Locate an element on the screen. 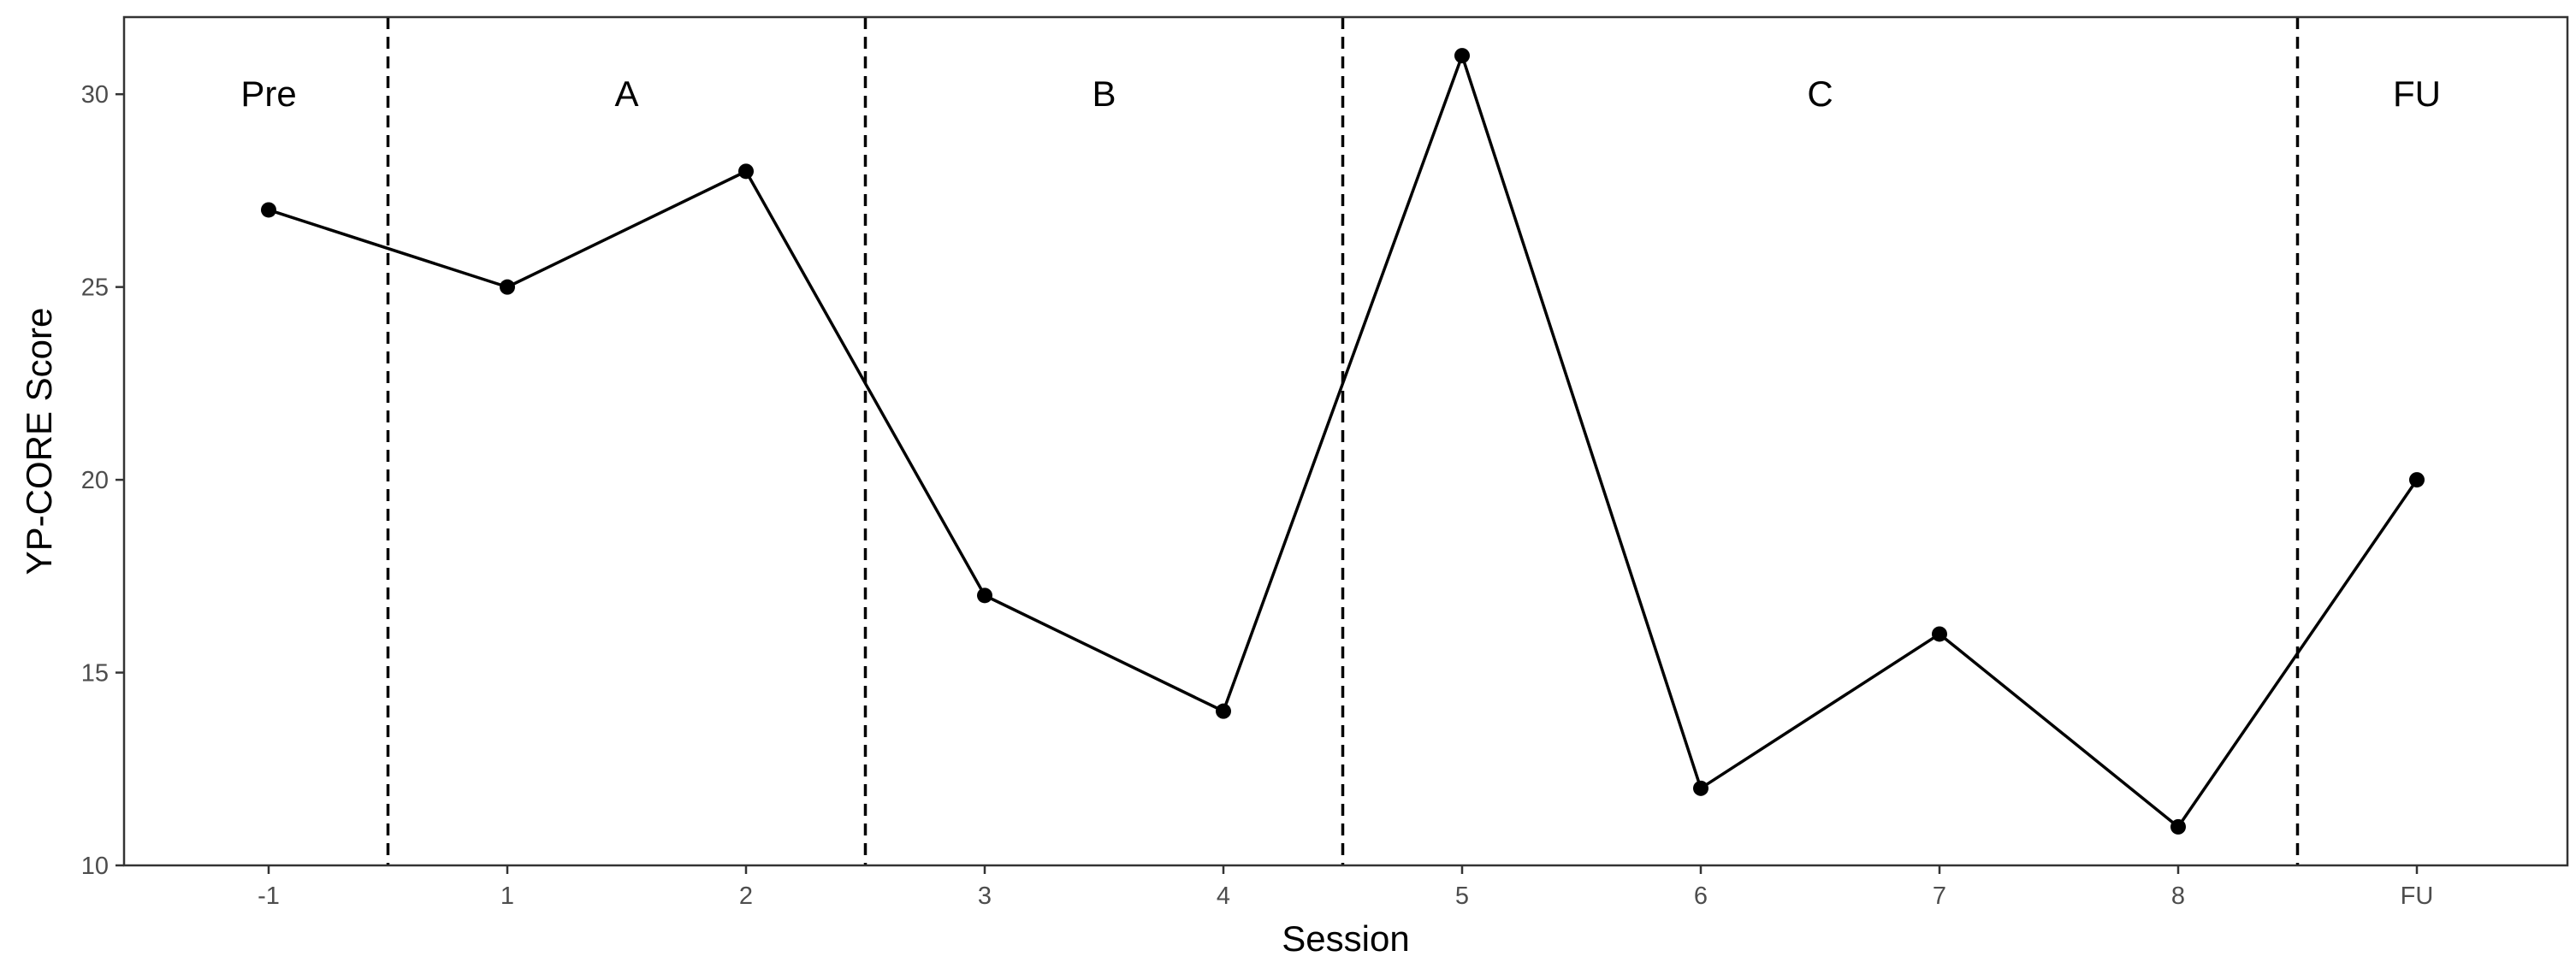 This screenshot has width=2576, height=974. phase-label: Pre is located at coordinates (268, 94).